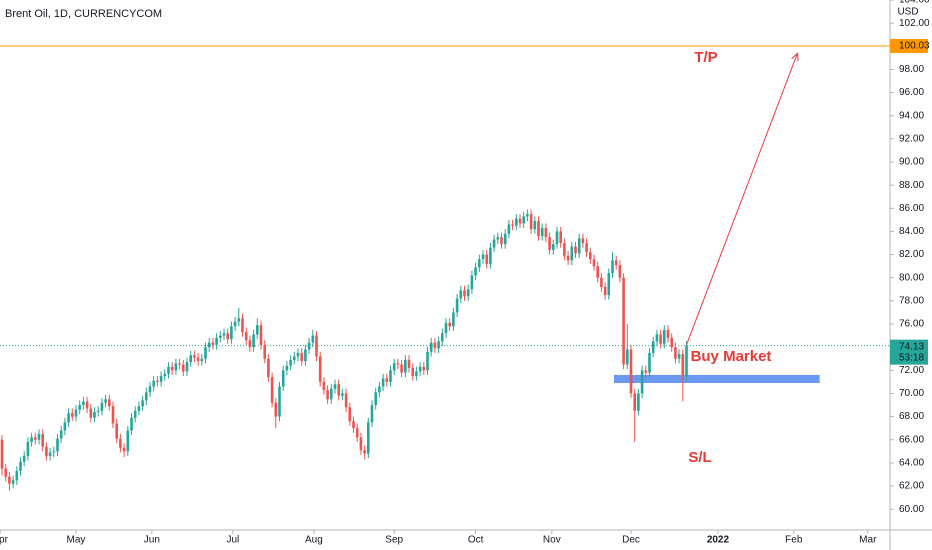 This screenshot has height=550, width=932. What do you see at coordinates (699, 457) in the screenshot?
I see `sl-annotation: S/L` at bounding box center [699, 457].